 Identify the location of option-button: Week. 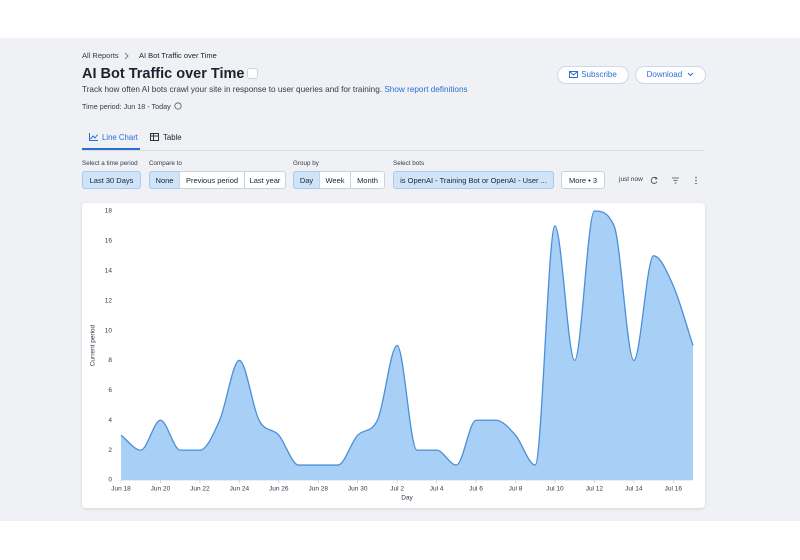
(335, 180).